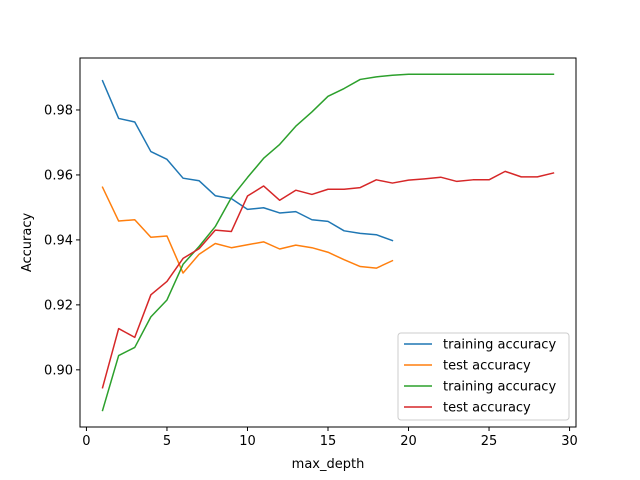 The image size is (640, 480). I want to click on x-tick-label: 5, so click(167, 441).